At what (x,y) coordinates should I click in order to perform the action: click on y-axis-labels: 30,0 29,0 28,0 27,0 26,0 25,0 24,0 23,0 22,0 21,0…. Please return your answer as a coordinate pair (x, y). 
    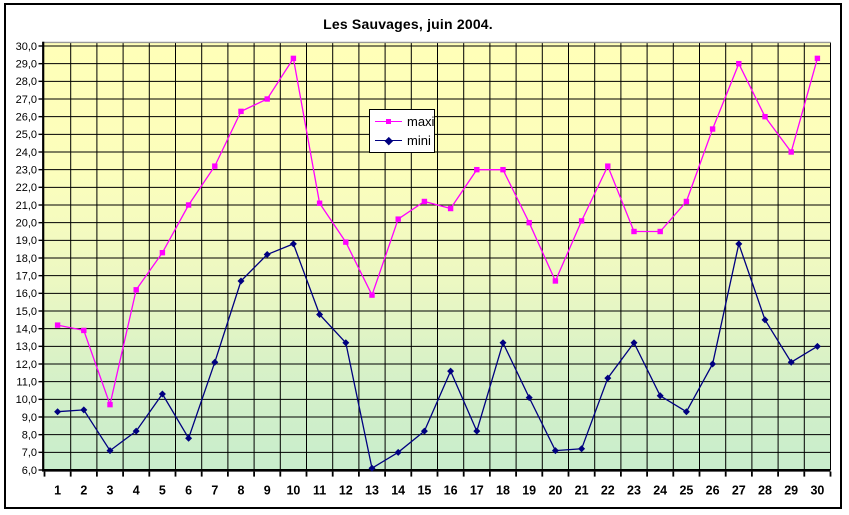
    Looking at the image, I should click on (26, 259).